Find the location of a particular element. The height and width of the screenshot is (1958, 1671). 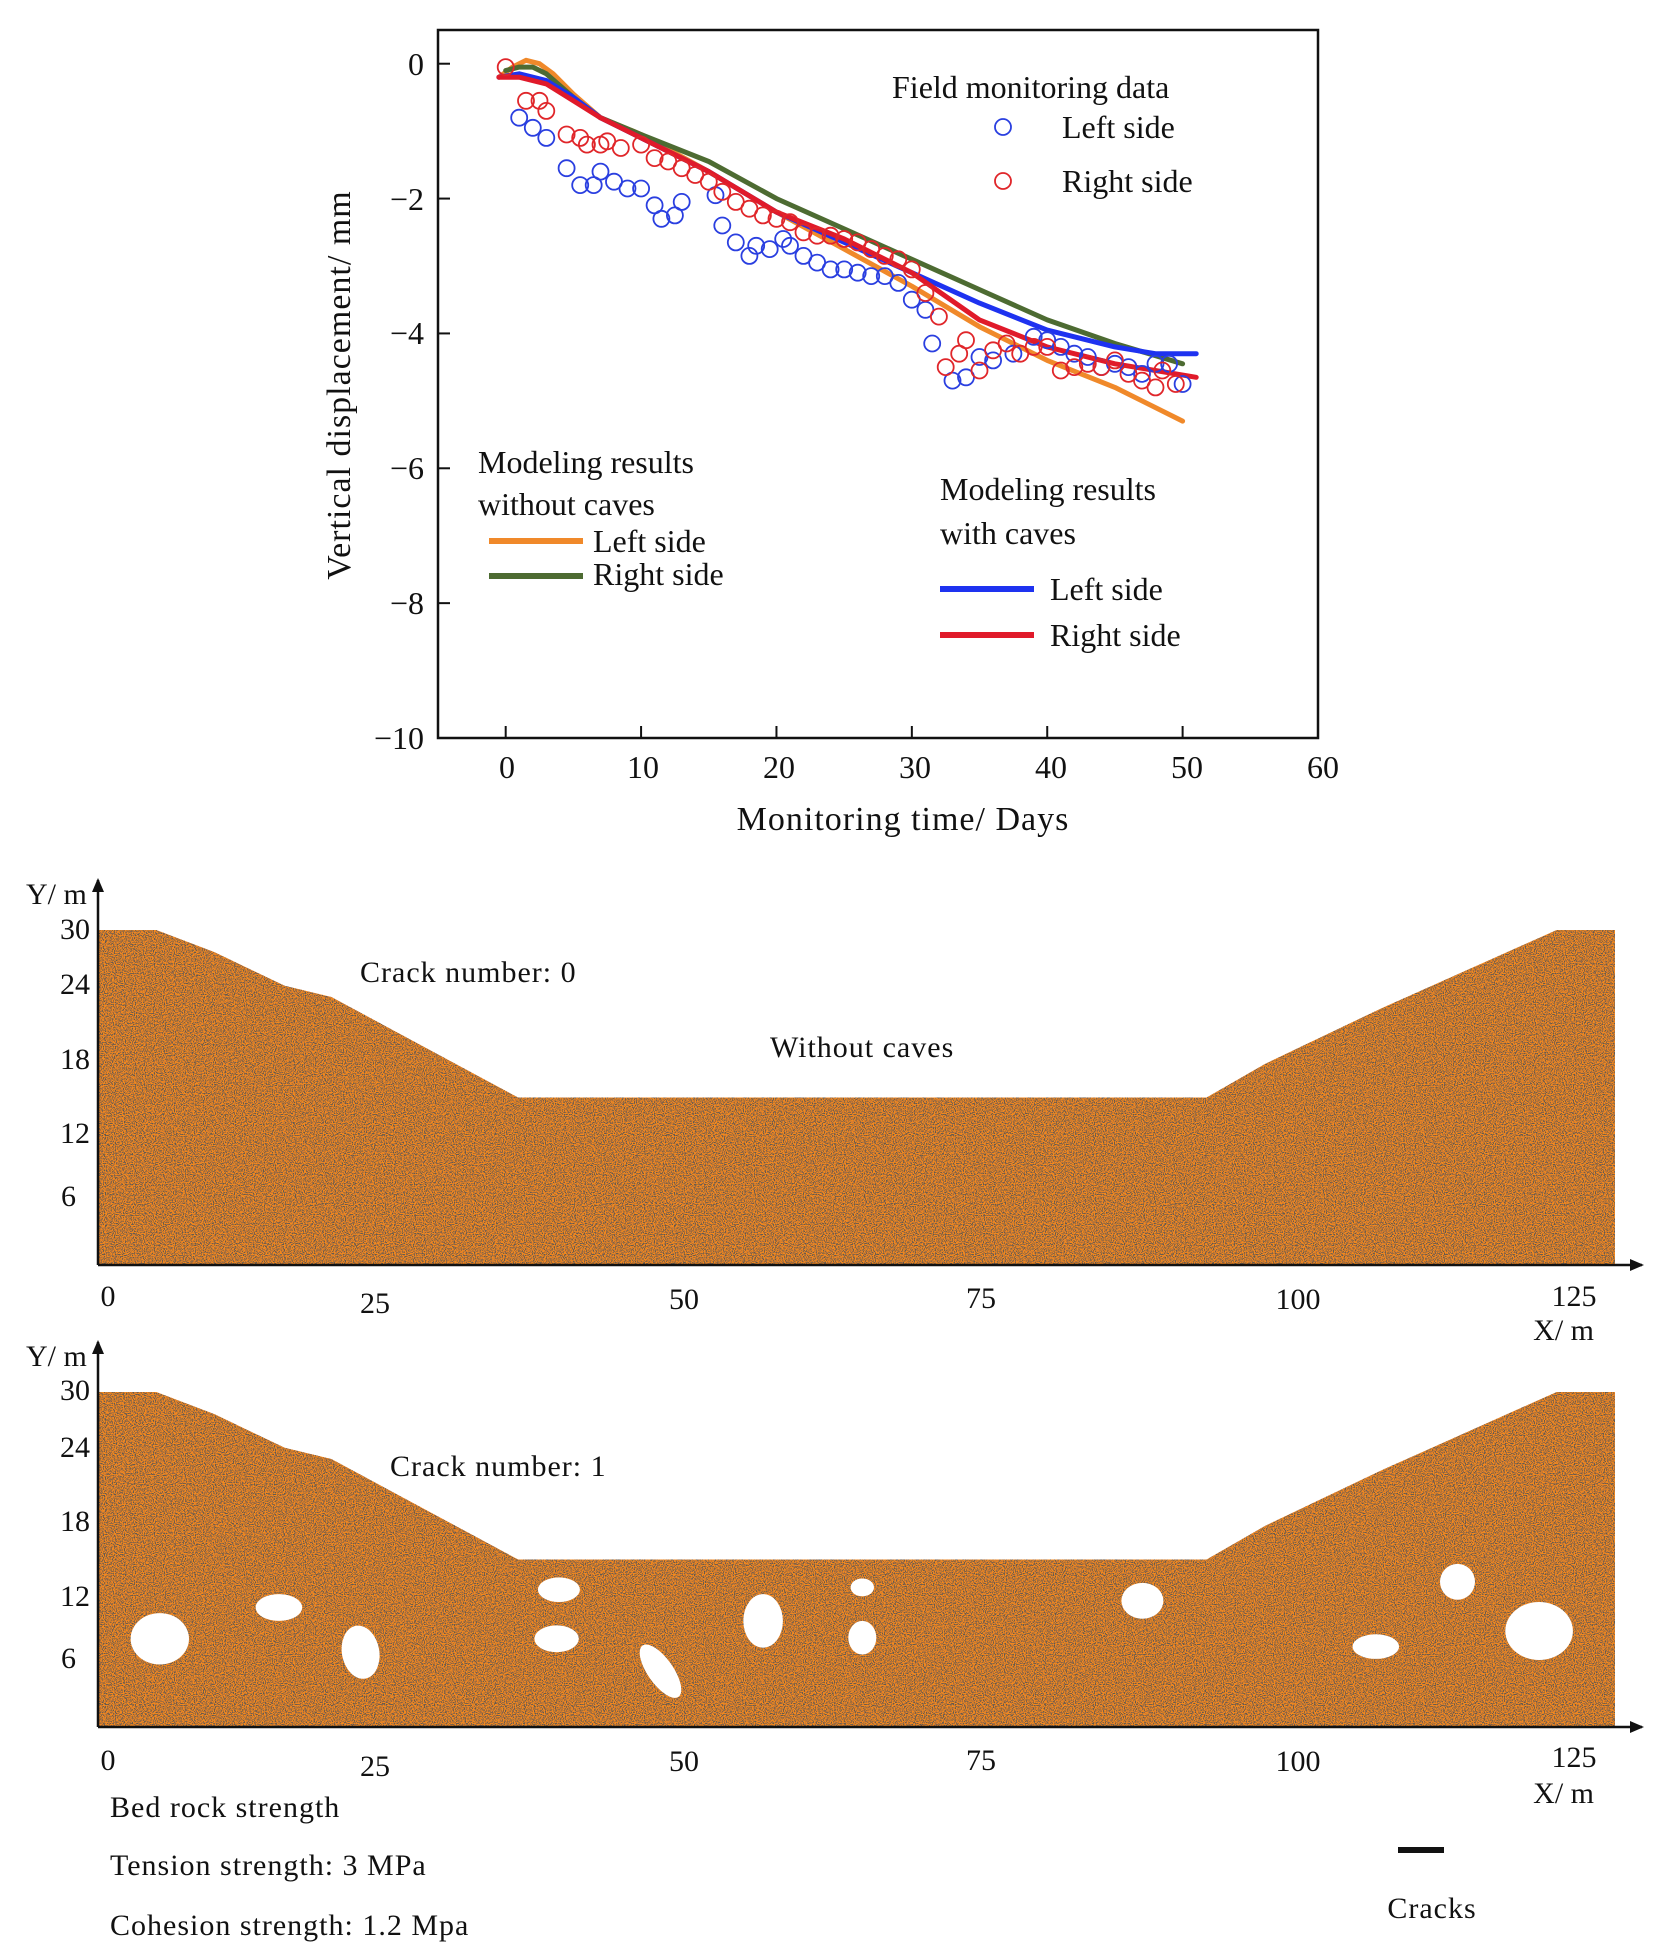

legend-title-cave-line1: Modeling results is located at coordinates (1048, 489).